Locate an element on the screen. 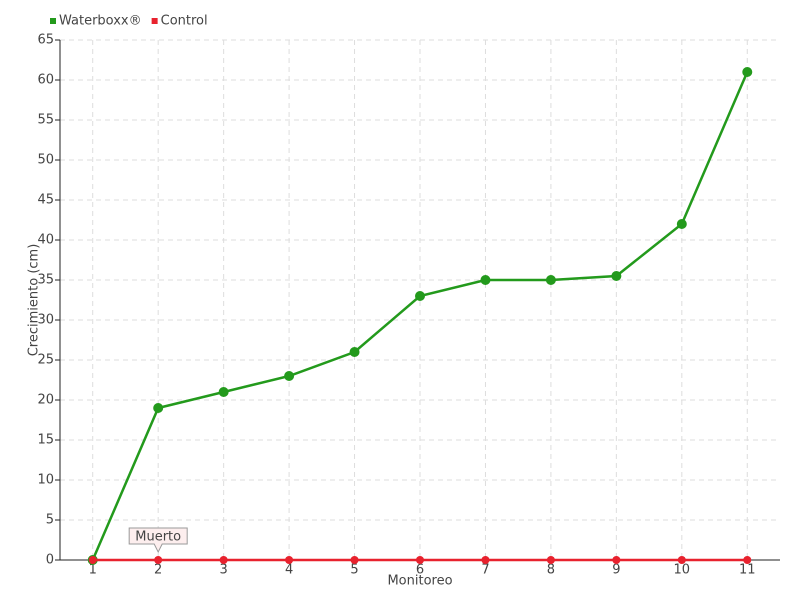 Image resolution: width=800 pixels, height=600 pixels. y-tick-label: 30 is located at coordinates (45, 320).